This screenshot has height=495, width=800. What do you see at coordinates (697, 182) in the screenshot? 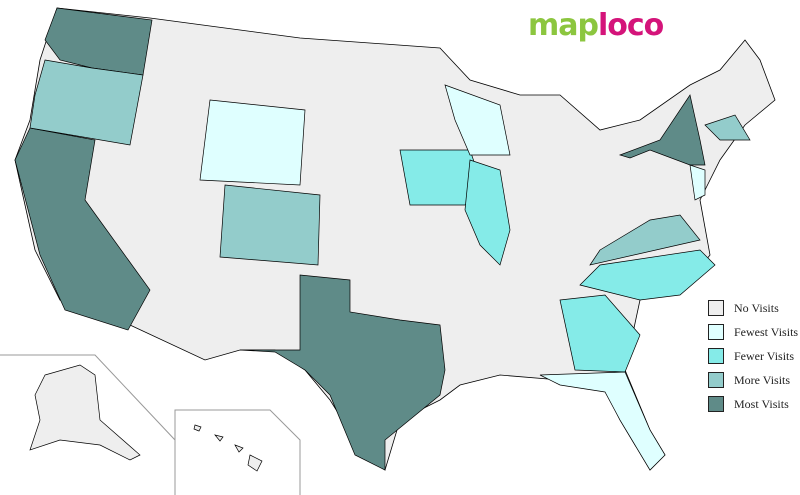
I see `state-NJ` at bounding box center [697, 182].